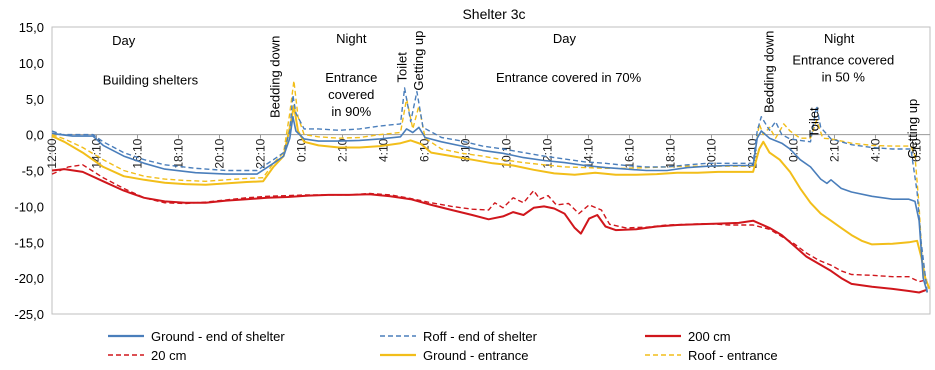 This screenshot has height=370, width=935. I want to click on x-tick-label: 8:10, so click(465, 150).